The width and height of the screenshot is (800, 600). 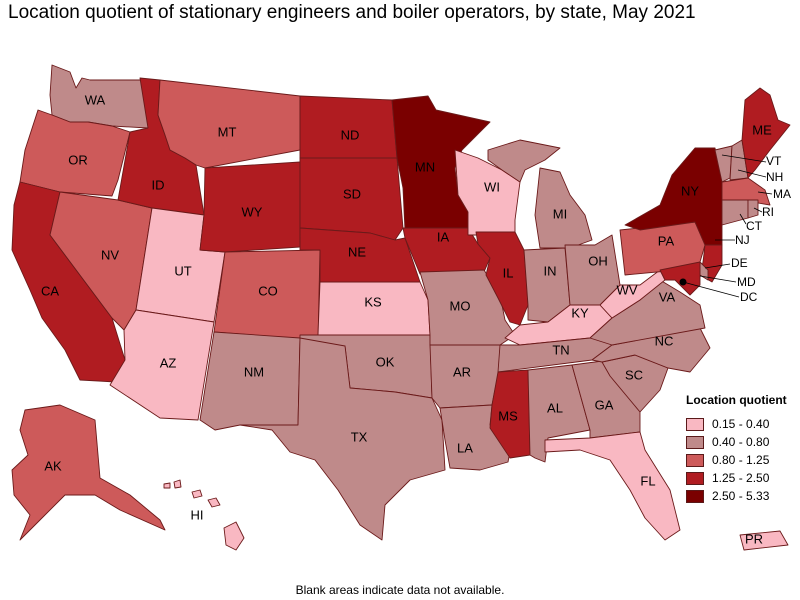 What do you see at coordinates (110, 254) in the screenshot?
I see `label-nv: NV` at bounding box center [110, 254].